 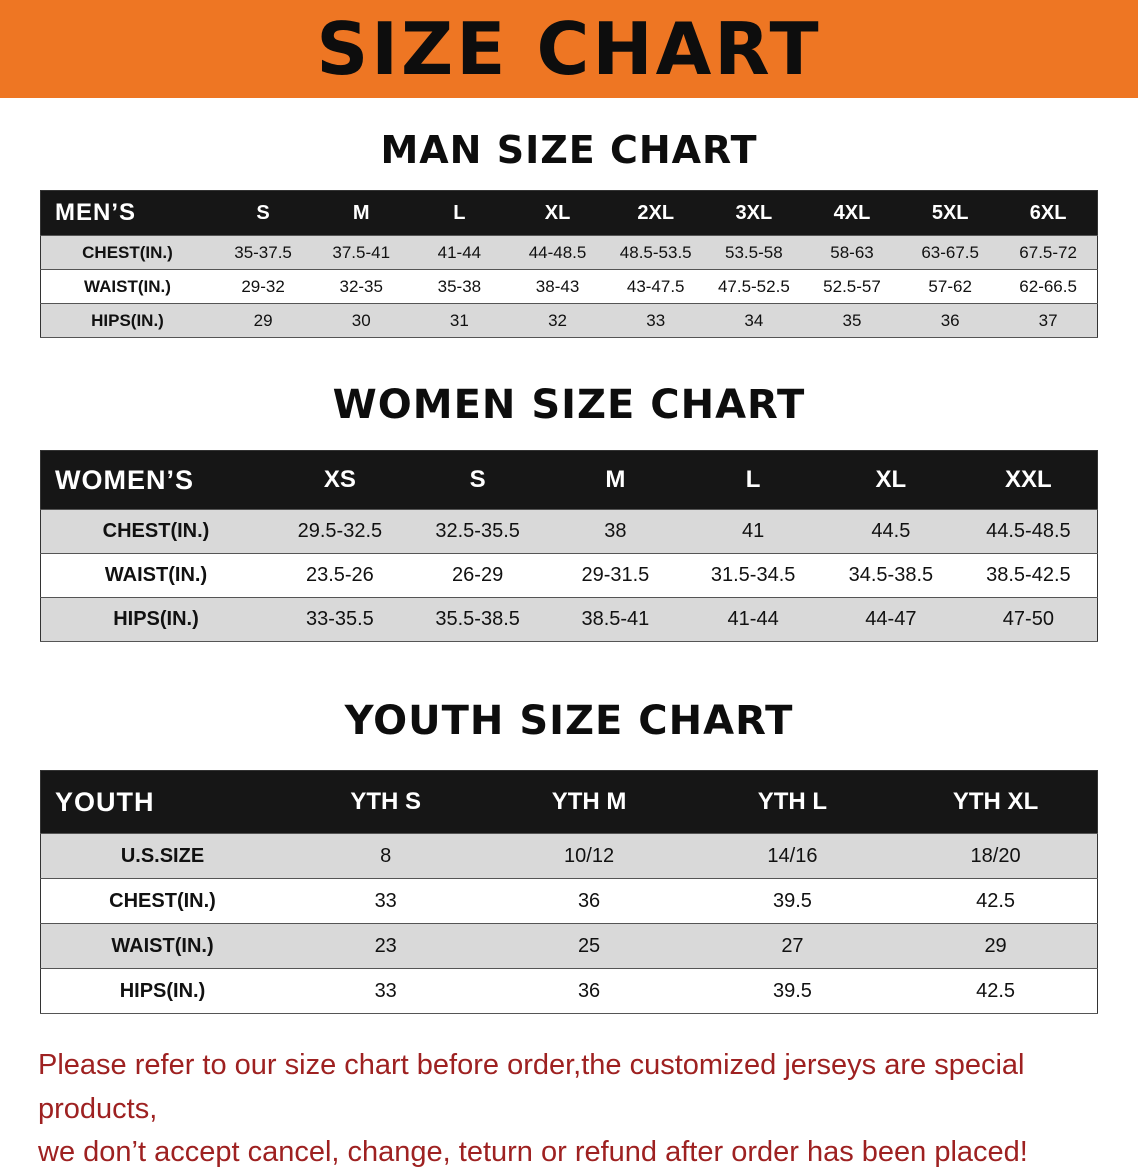 I want to click on size-cell: 41, so click(x=753, y=531).